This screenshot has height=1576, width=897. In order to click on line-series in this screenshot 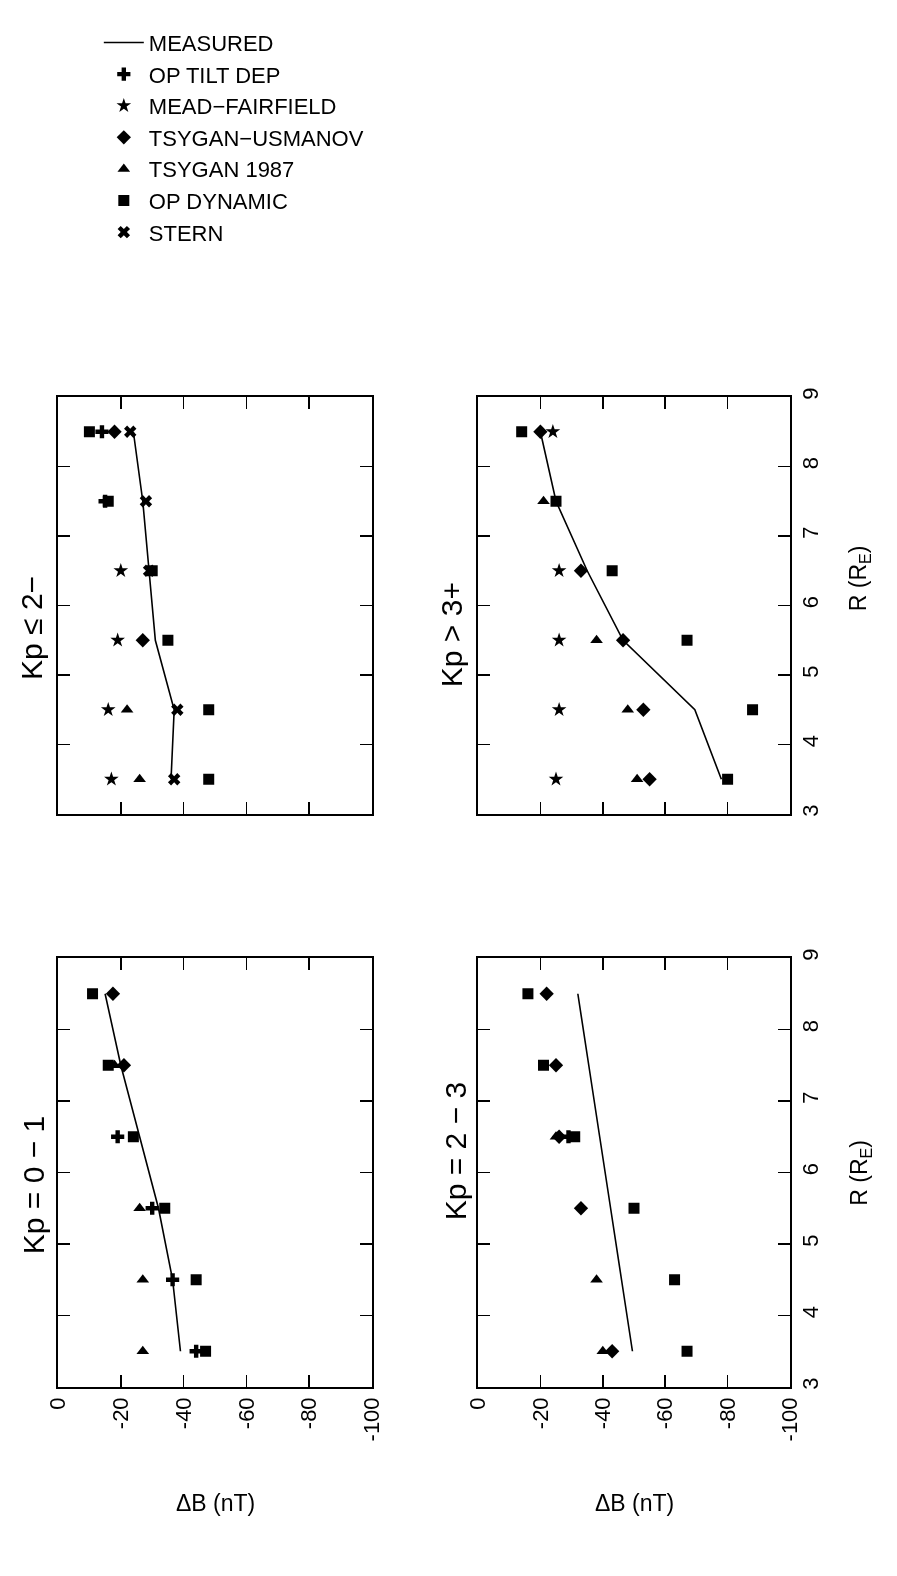, I will do `click(605, 1172)`.